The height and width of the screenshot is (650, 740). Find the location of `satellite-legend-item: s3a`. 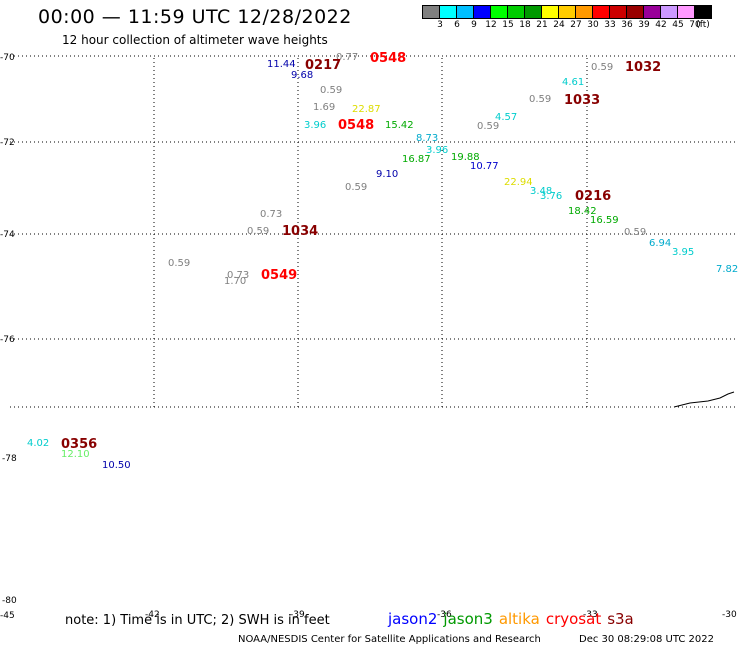

satellite-legend-item: s3a is located at coordinates (620, 619).